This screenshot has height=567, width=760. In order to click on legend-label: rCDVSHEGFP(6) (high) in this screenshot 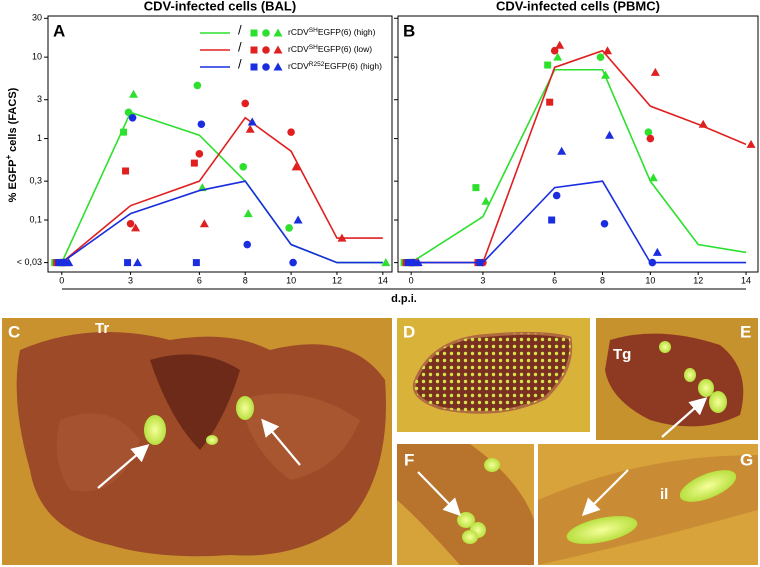, I will do `click(332, 32)`.